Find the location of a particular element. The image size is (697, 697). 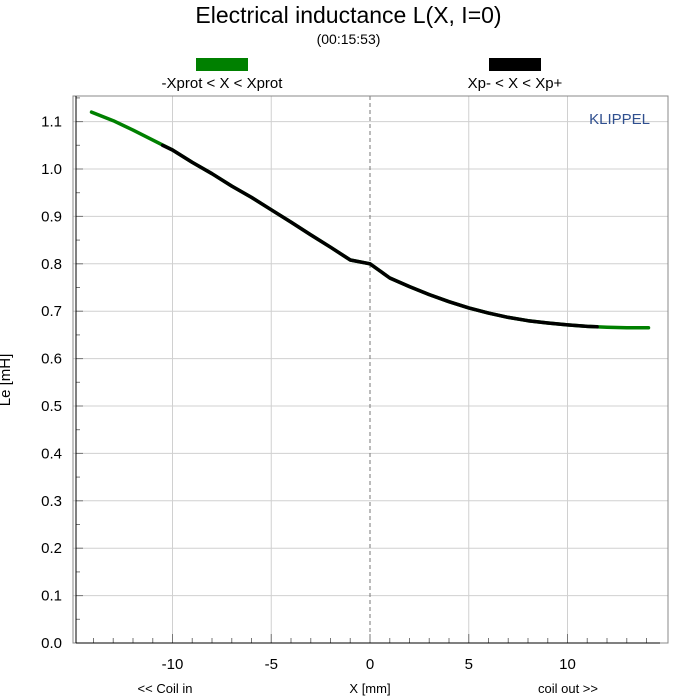

legend-swatch-xprot is located at coordinates (222, 64).